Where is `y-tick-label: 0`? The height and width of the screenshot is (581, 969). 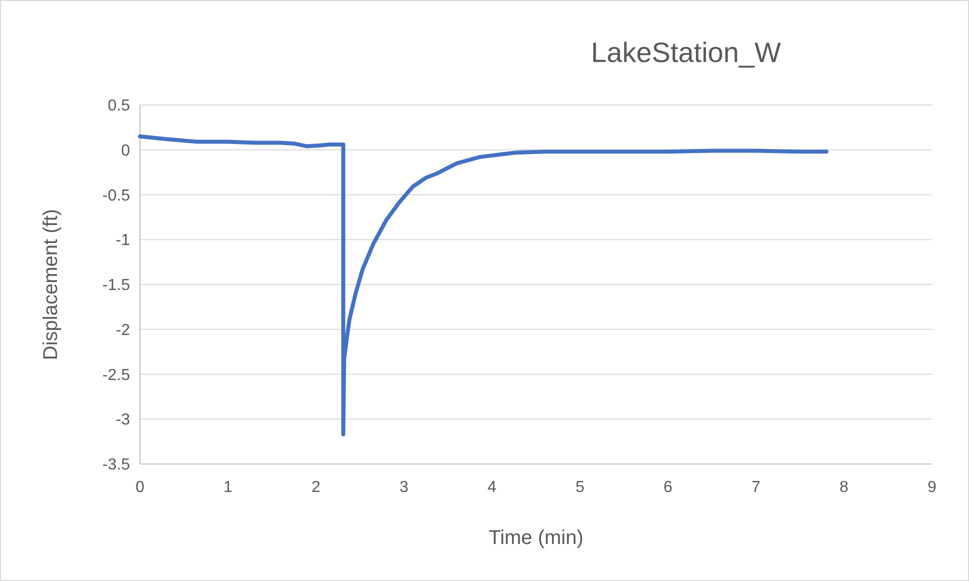
y-tick-label: 0 is located at coordinates (125, 151).